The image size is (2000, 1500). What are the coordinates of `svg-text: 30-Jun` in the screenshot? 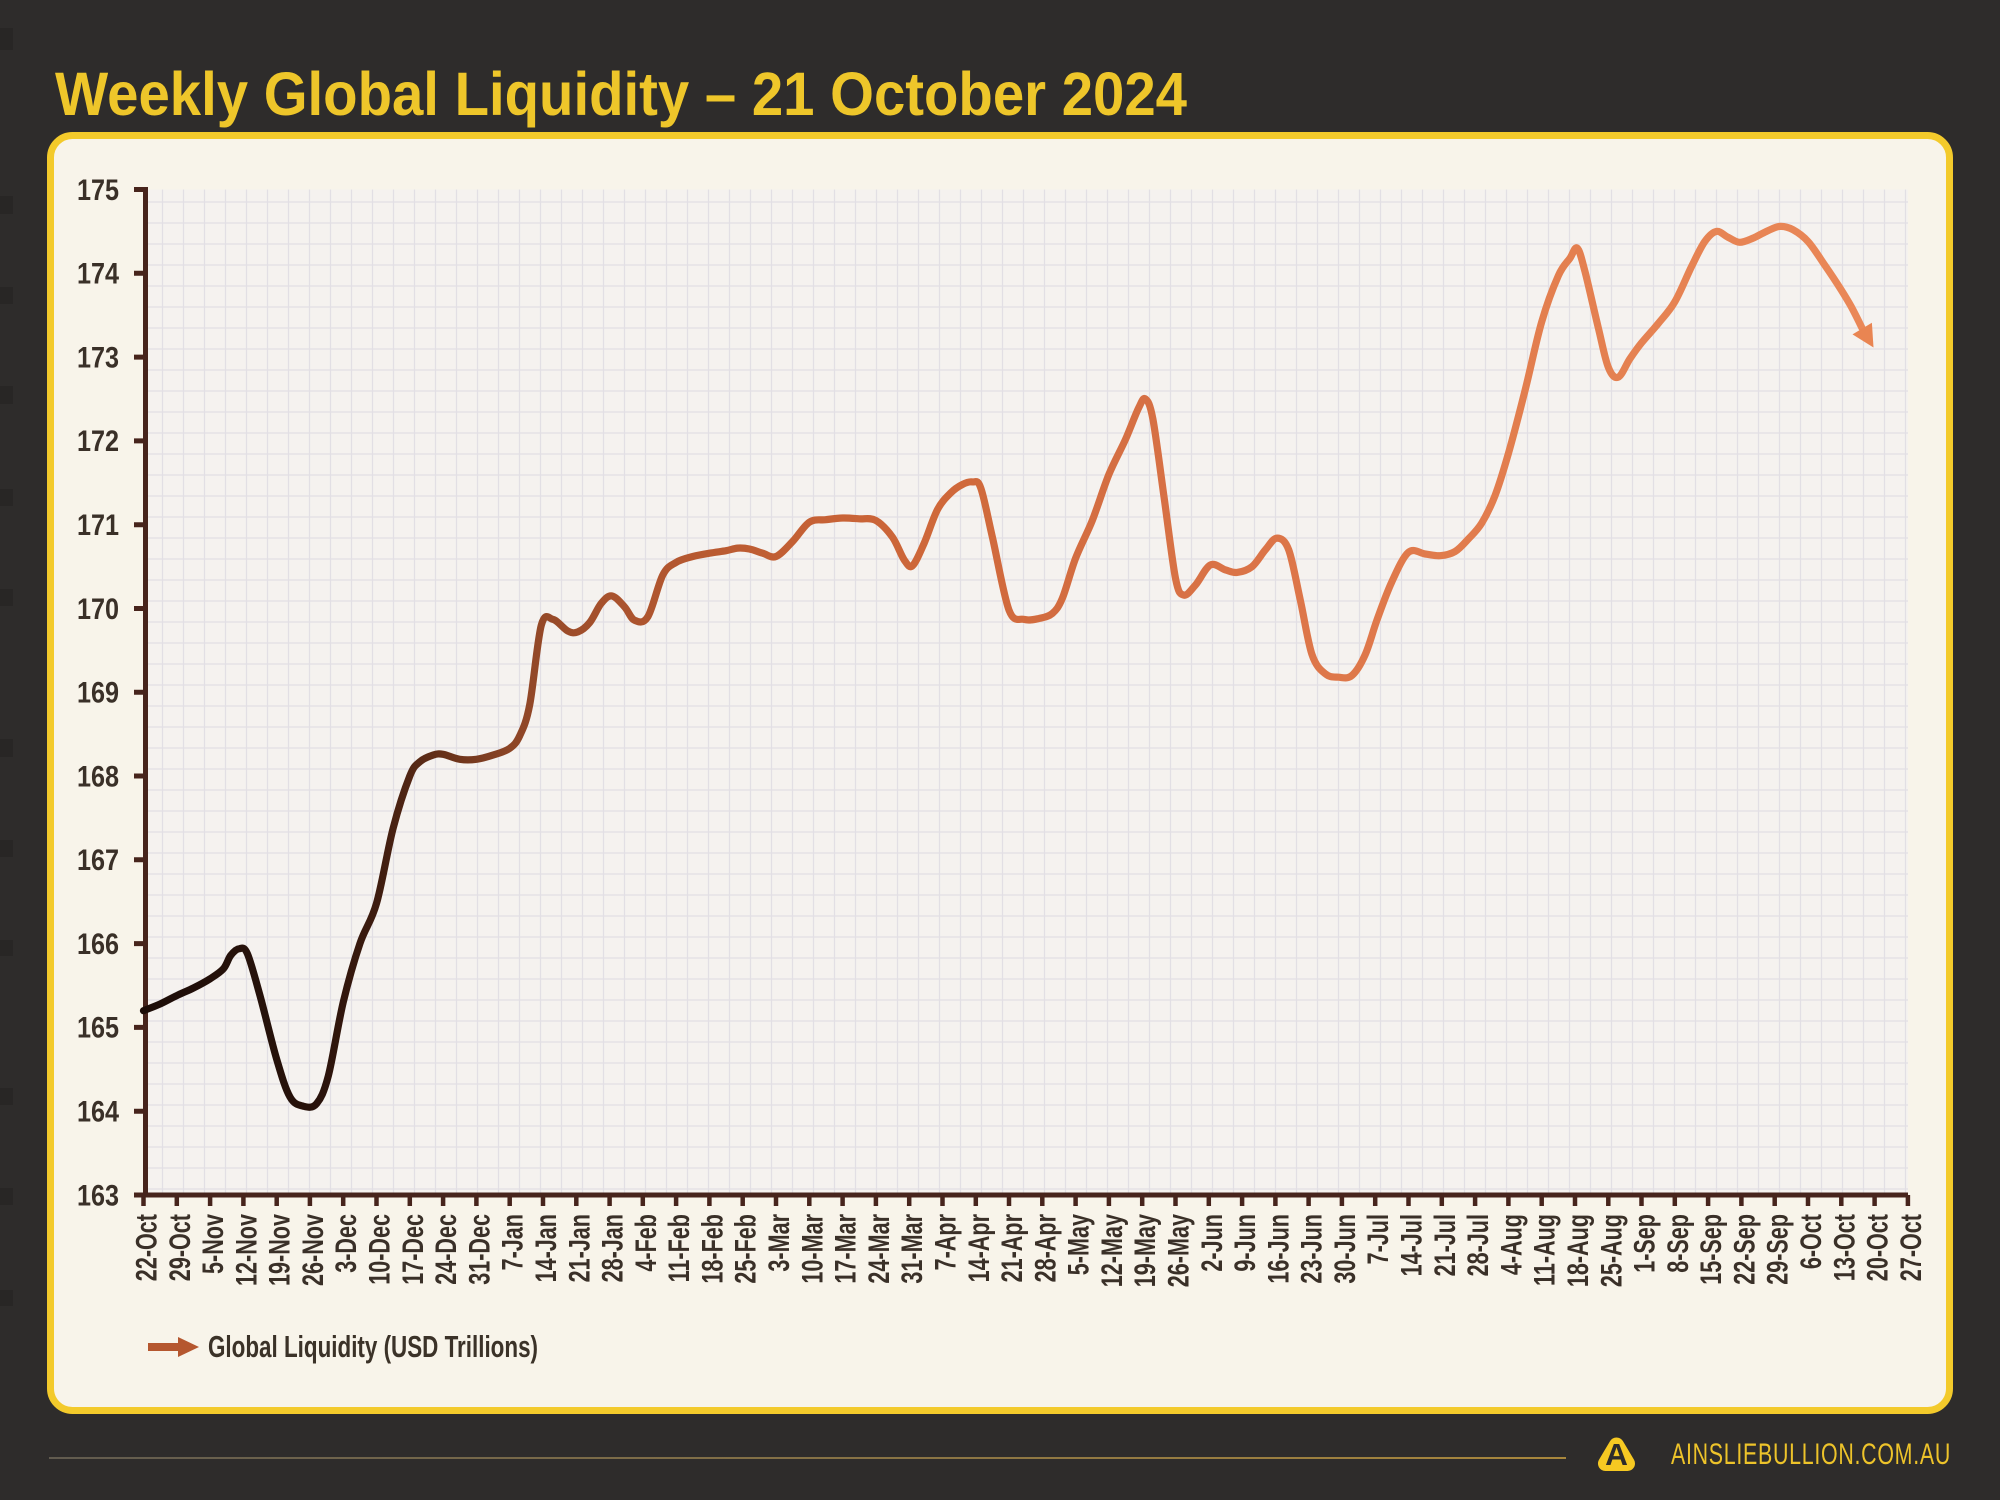 It's located at (1344, 1249).